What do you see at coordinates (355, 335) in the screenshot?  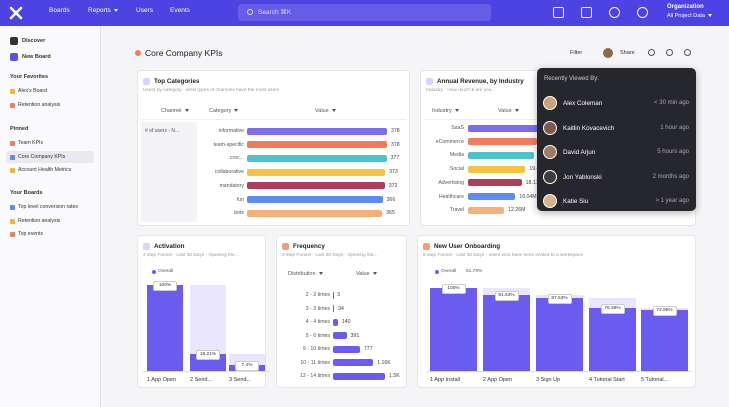 I see `value-label: 391` at bounding box center [355, 335].